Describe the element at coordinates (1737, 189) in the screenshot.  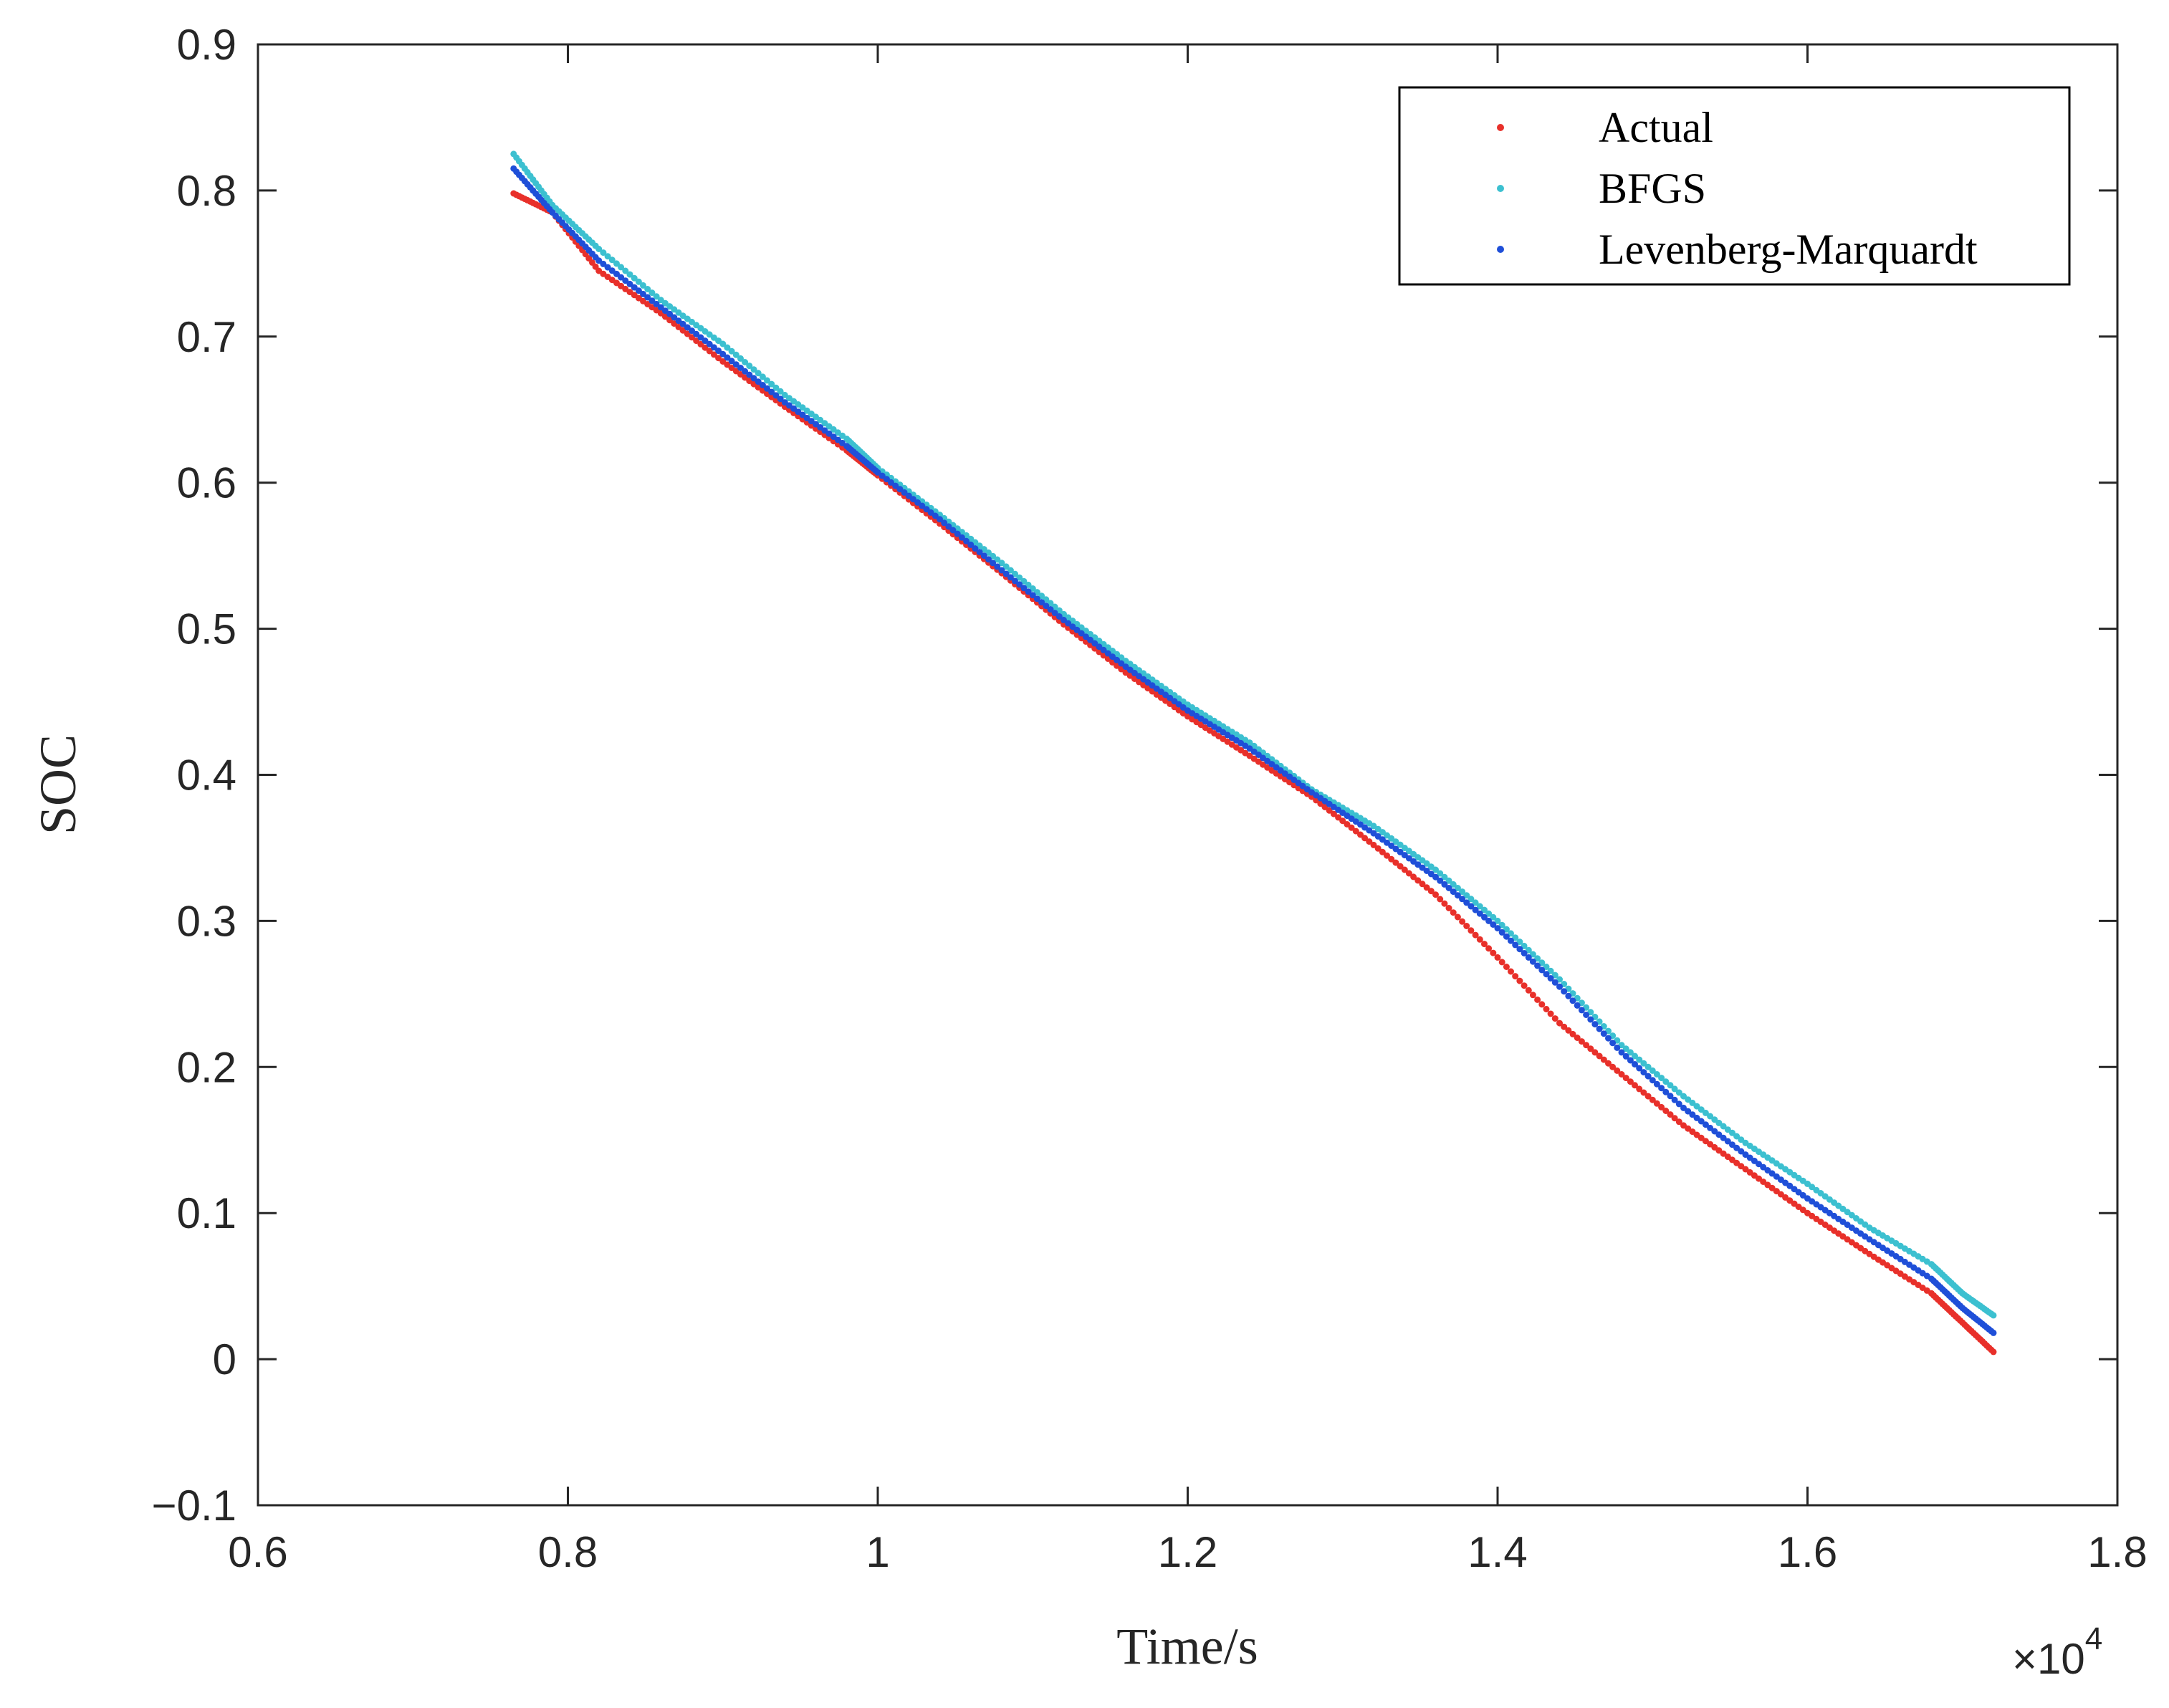
I see `legend-entries: Actual BFGS Levenberg-Marquardt` at that location.